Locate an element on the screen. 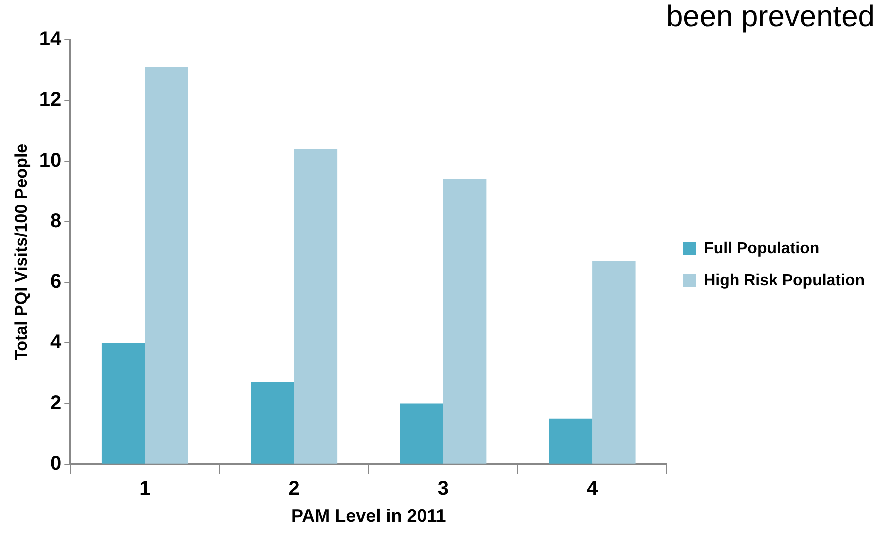  y-tick-label: 6 is located at coordinates (56, 282).